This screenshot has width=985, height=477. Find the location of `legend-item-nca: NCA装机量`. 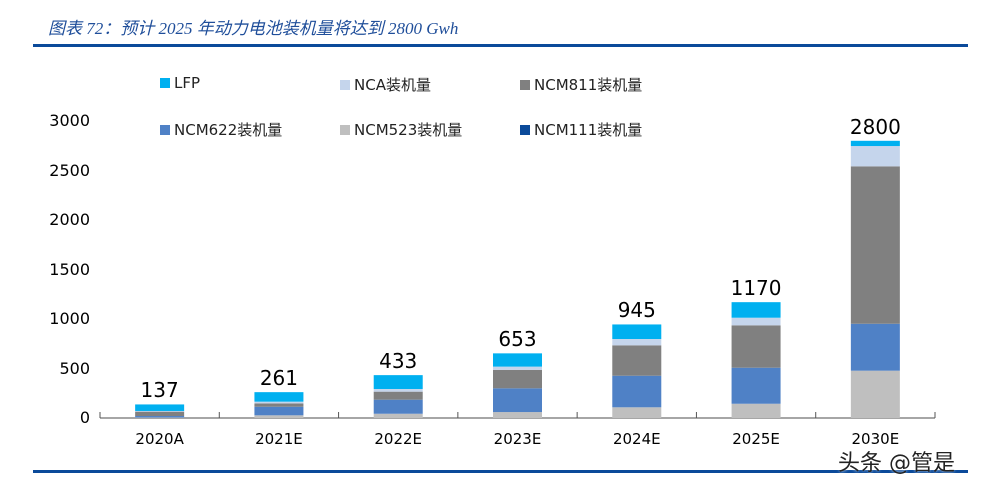

legend-item-nca: NCA装机量 is located at coordinates (385, 84).